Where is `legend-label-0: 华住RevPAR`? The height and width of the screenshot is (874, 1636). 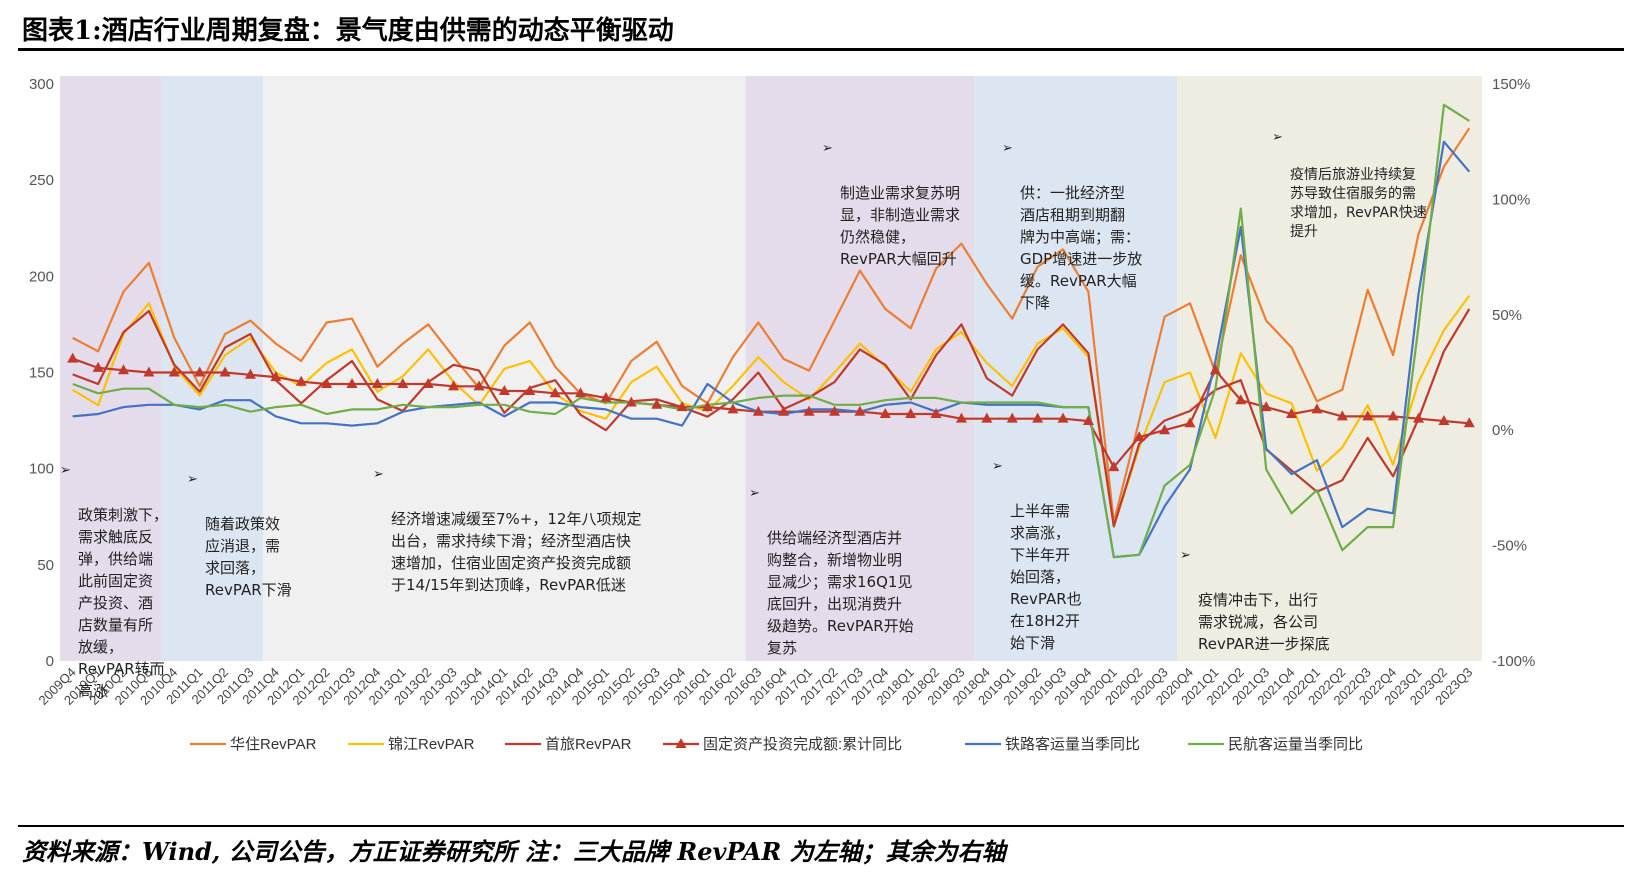 legend-label-0: 华住RevPAR is located at coordinates (273, 744).